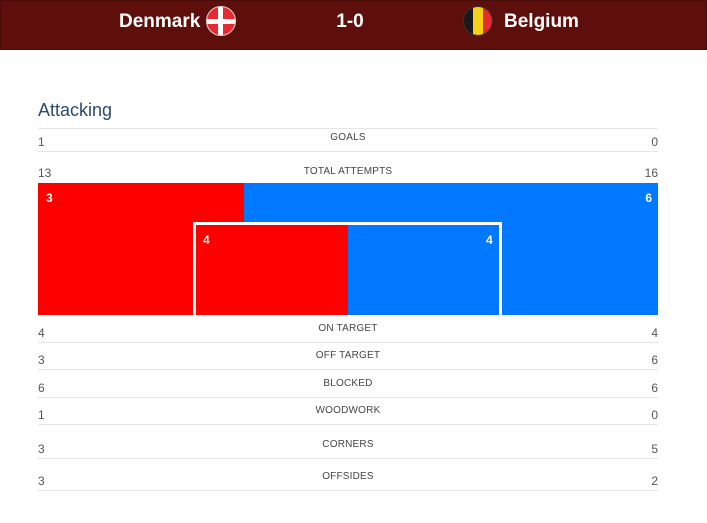  Describe the element at coordinates (41, 481) in the screenshot. I see `home-offsides-value: 3` at that location.